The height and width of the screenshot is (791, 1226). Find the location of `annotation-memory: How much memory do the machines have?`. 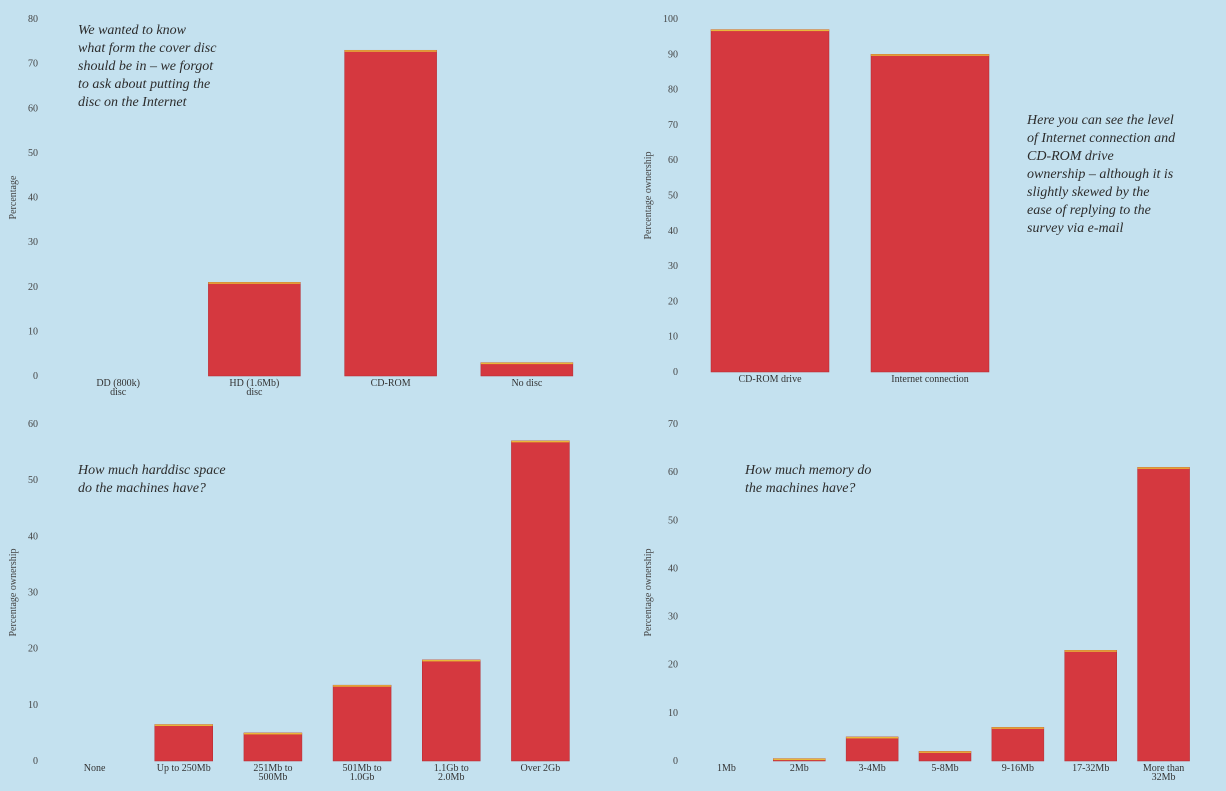

annotation-memory: How much memory do the machines have? is located at coordinates (875, 480).